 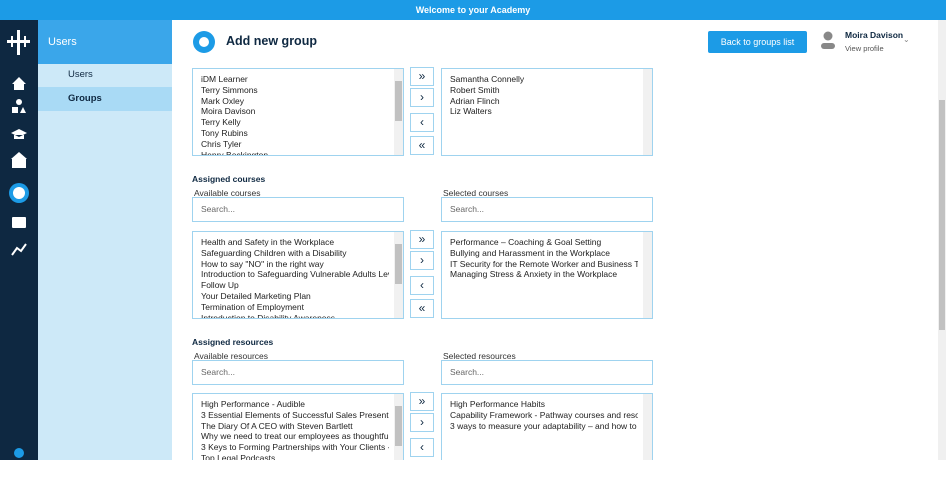 I want to click on building-icon, so click(x=19, y=160).